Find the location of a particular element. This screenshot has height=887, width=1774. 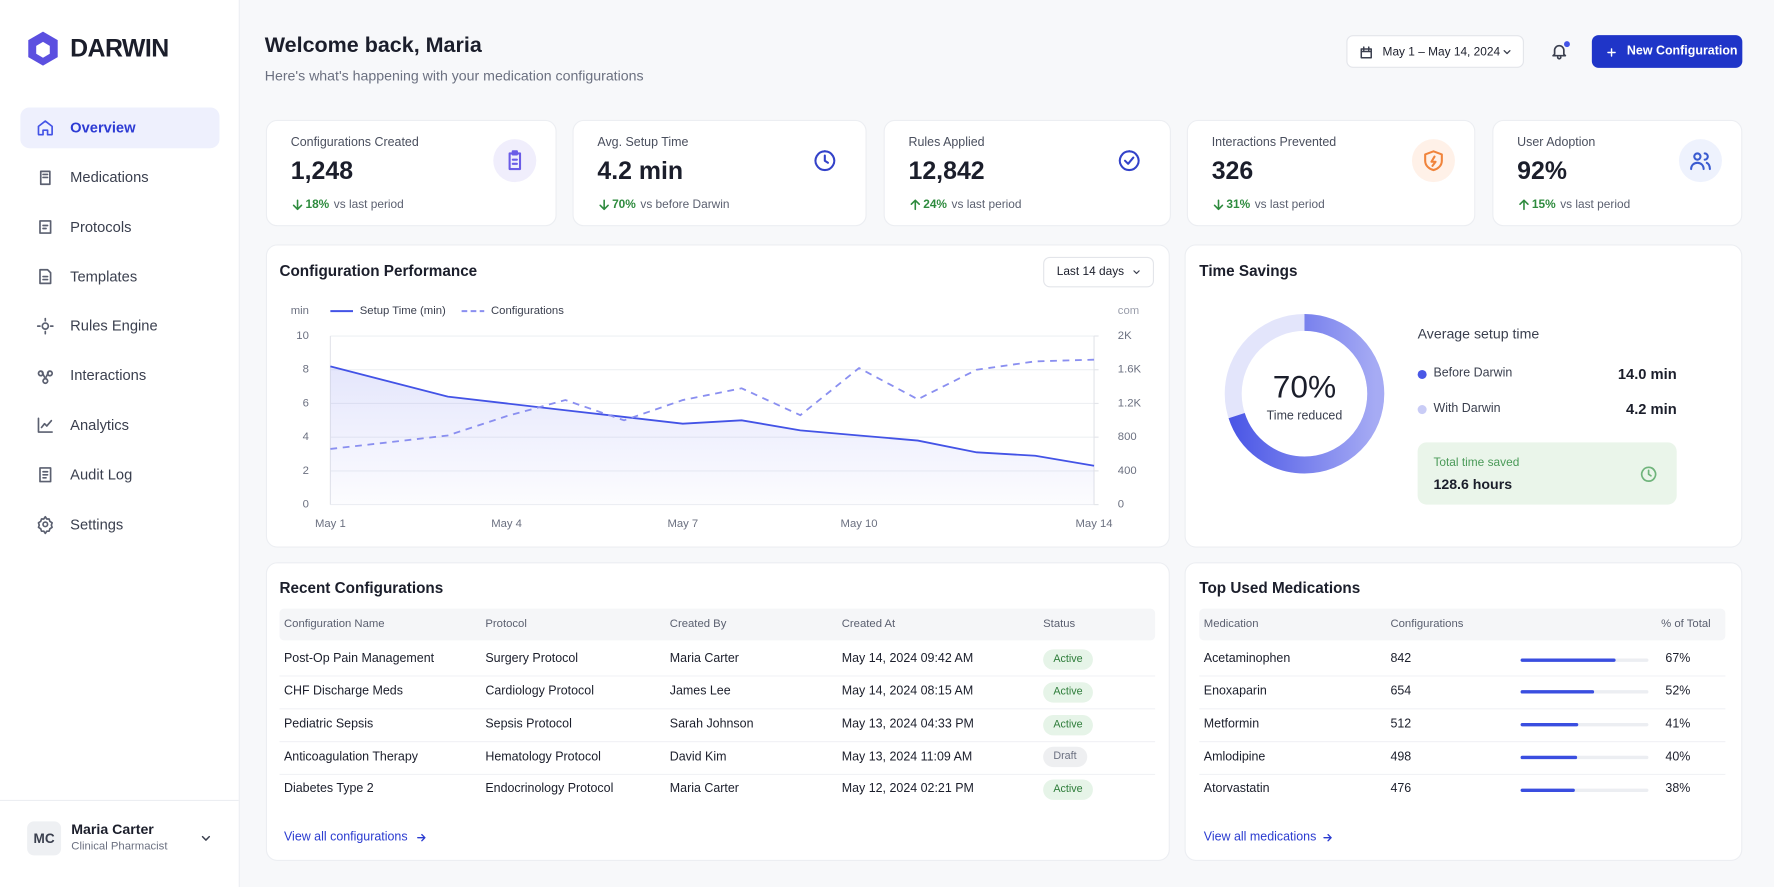

date-range: May 1 – May 14, 2024 is located at coordinates (1441, 51).